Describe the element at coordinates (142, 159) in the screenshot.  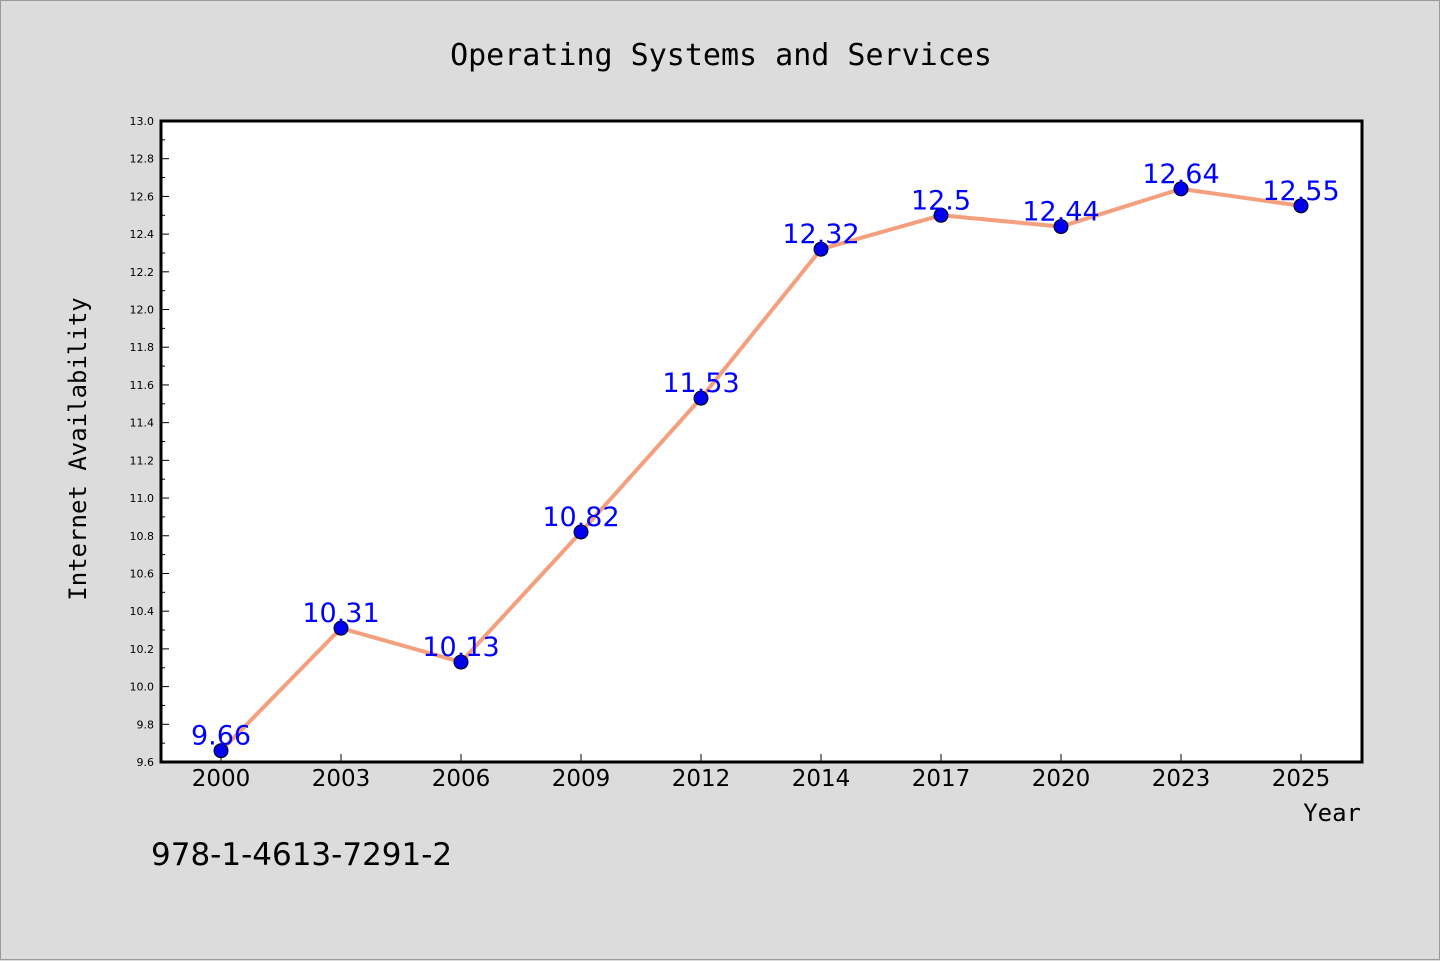
I see `y-tick-label: 12.8` at that location.